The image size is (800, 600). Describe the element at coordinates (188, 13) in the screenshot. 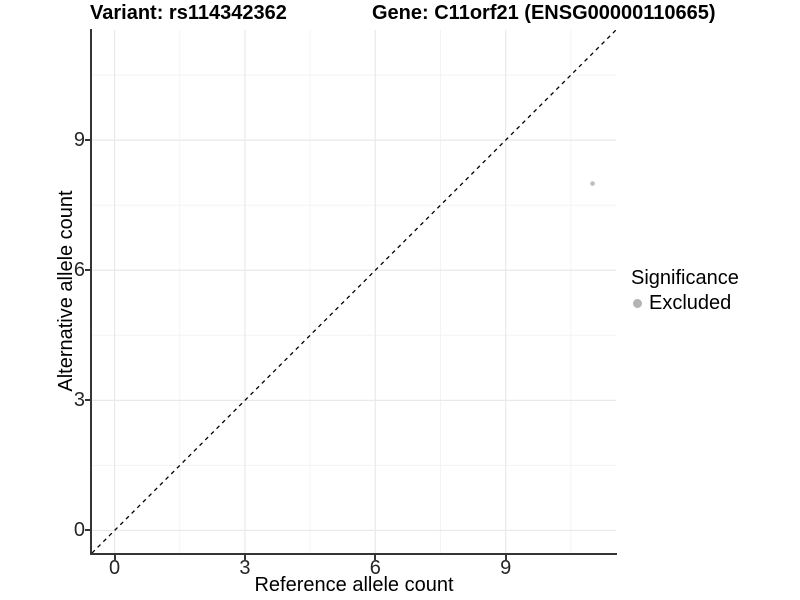

I see `plot-title-variant: Variant: rs114342362` at that location.